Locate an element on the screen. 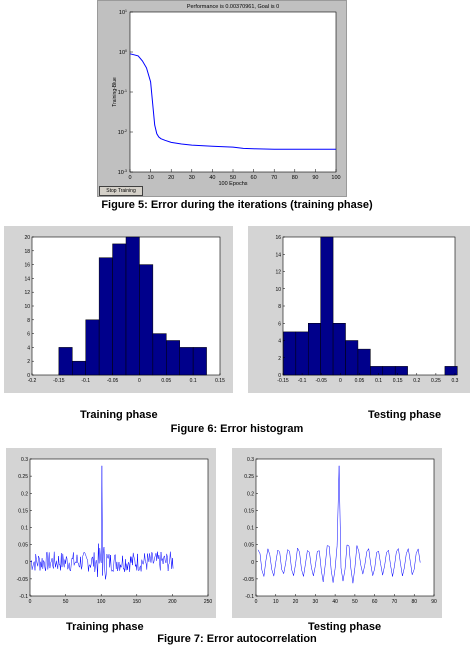 This screenshot has width=474, height=646. y-tick-label: 6 is located at coordinates (279, 324).